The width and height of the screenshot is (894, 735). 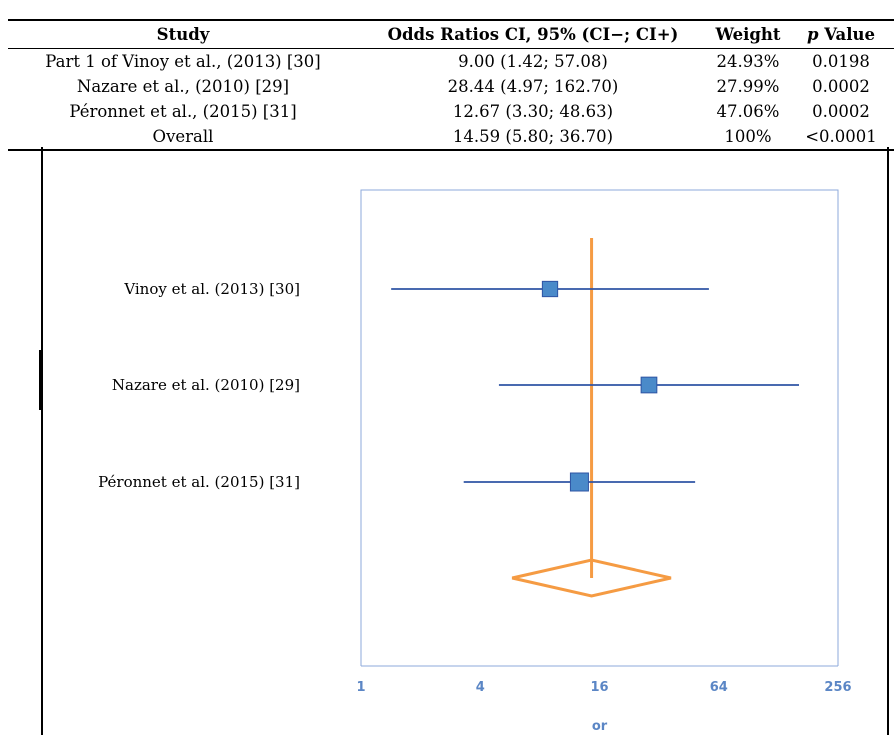 What do you see at coordinates (183, 34) in the screenshot?
I see `header-study: Study` at bounding box center [183, 34].